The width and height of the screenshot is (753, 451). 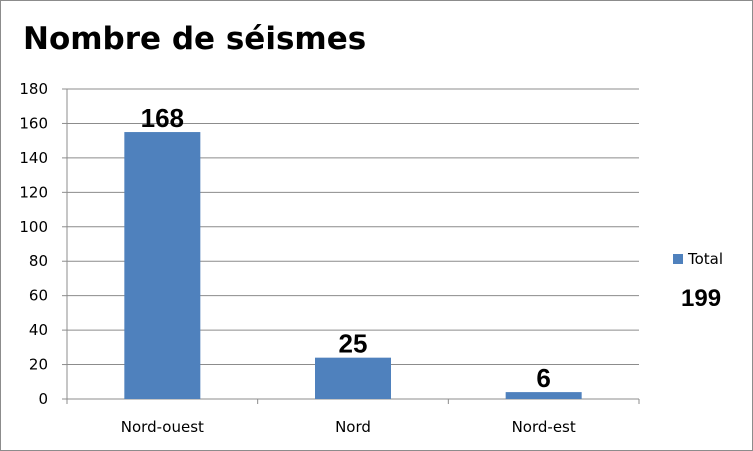 What do you see at coordinates (678, 259) in the screenshot?
I see `legend-swatch` at bounding box center [678, 259].